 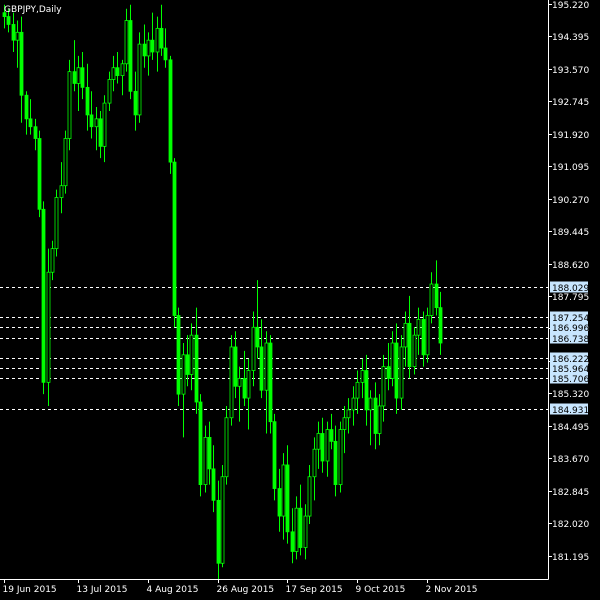 What do you see at coordinates (570, 201) in the screenshot?
I see `y-tick-label: 190.270` at bounding box center [570, 201].